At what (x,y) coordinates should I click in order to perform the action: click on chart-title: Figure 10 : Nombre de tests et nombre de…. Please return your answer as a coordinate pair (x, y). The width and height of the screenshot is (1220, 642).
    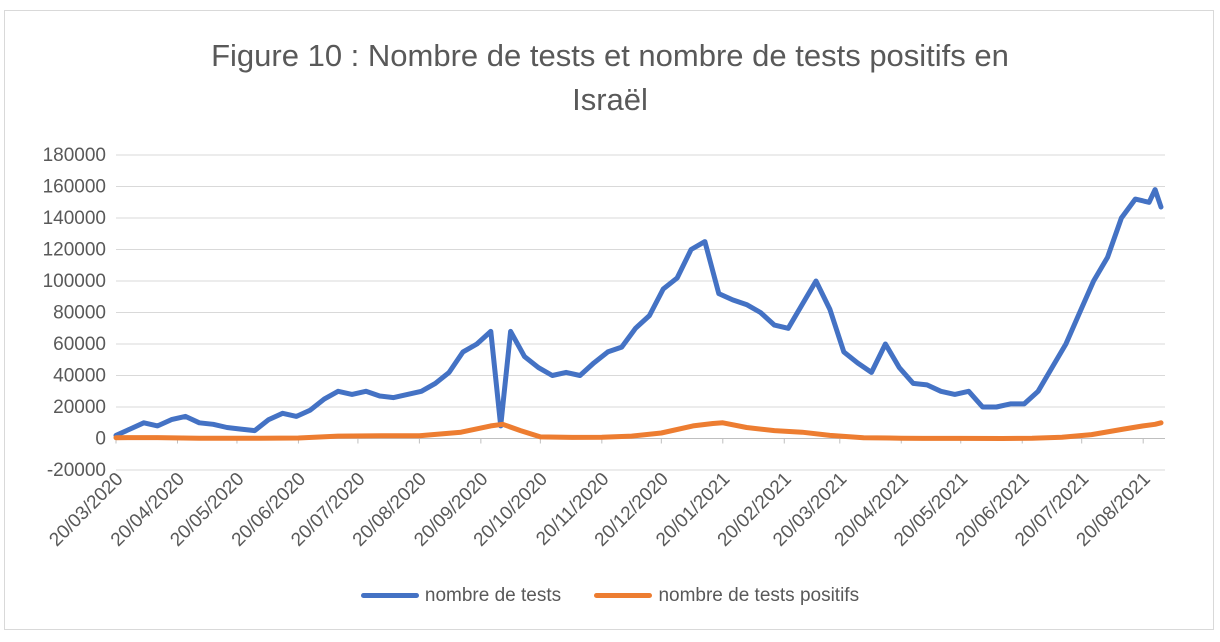
    Looking at the image, I should click on (610, 78).